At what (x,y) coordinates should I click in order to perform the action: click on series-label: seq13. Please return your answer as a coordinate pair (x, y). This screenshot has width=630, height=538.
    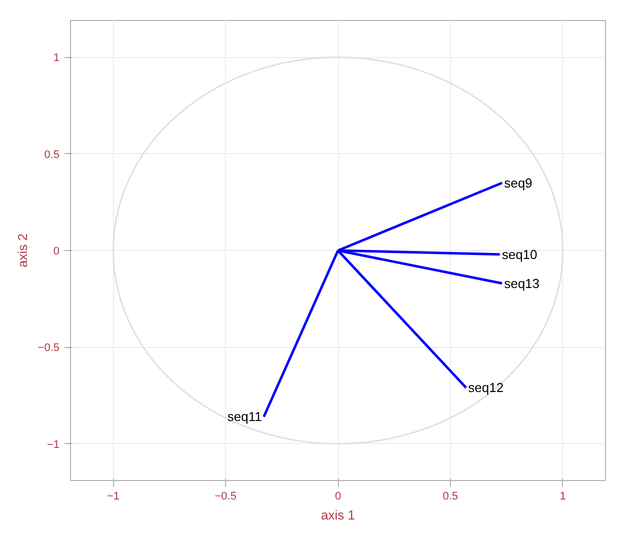
    Looking at the image, I should click on (522, 283).